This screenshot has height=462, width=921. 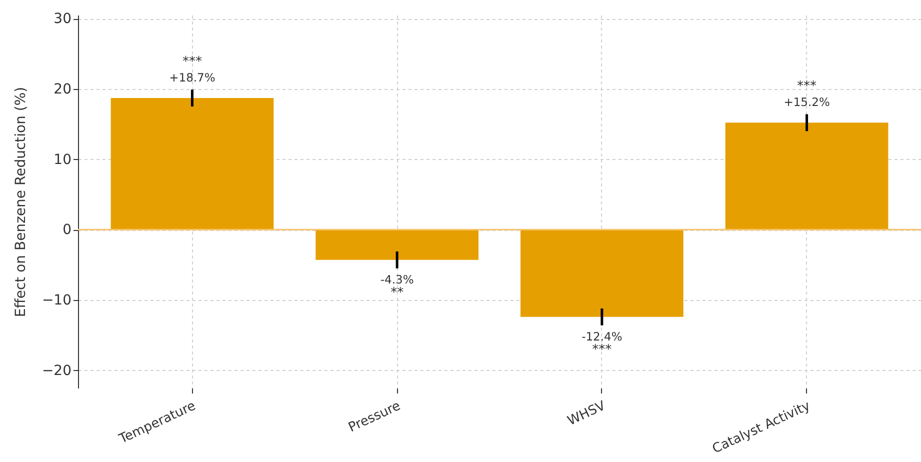 I want to click on y-tick-label: 20, so click(x=63, y=89).